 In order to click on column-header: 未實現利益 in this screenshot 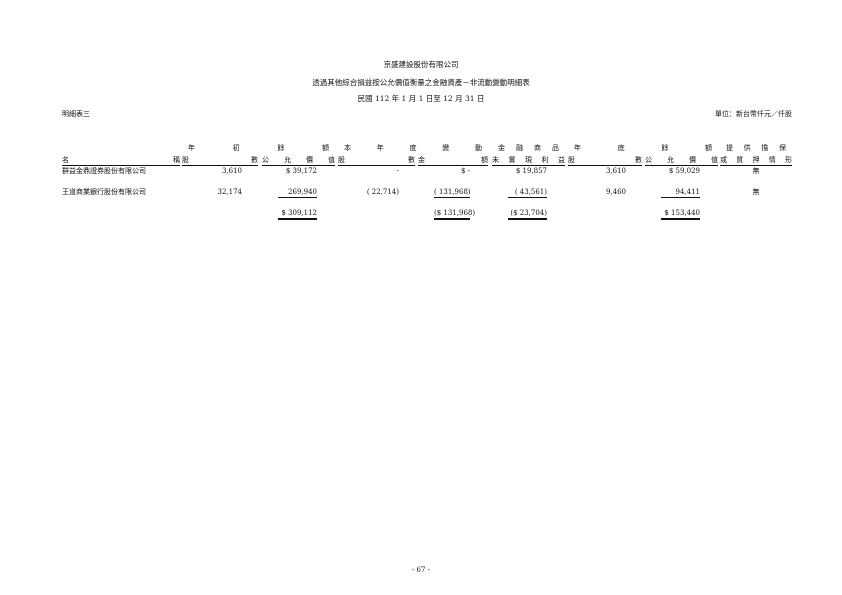, I will do `click(528, 161)`.